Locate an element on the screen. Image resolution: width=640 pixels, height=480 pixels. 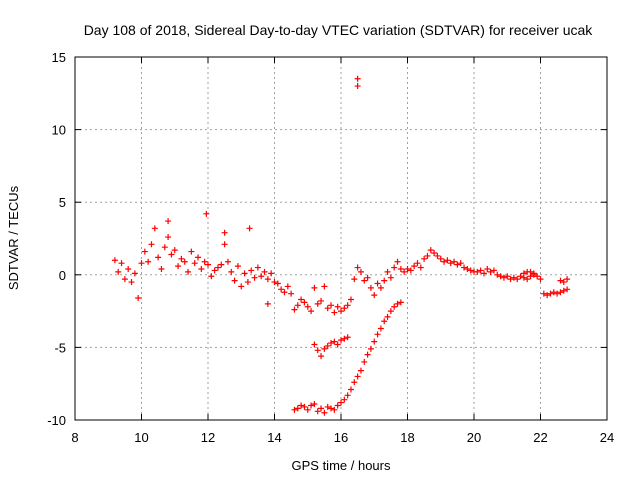
series-scattered is located at coordinates (218, 258).